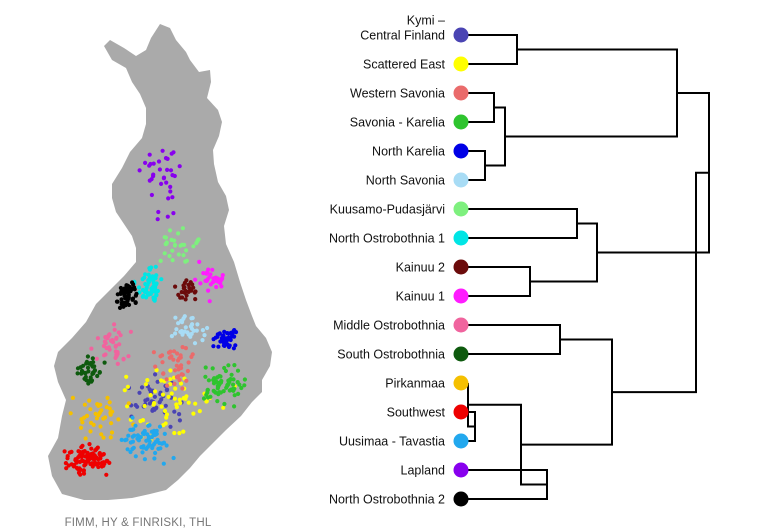  I want to click on leaf-kymi-central-finland: Kymi – Central Finland, so click(414, 28).